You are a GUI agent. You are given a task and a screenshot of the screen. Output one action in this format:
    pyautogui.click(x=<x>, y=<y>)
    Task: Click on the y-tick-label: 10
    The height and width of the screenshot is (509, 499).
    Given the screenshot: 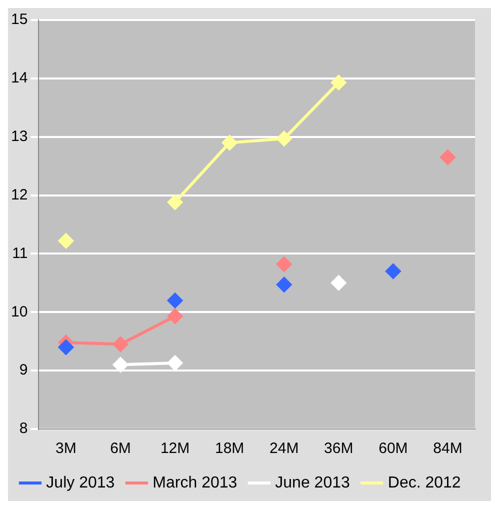 What is the action you would take?
    pyautogui.click(x=19, y=311)
    